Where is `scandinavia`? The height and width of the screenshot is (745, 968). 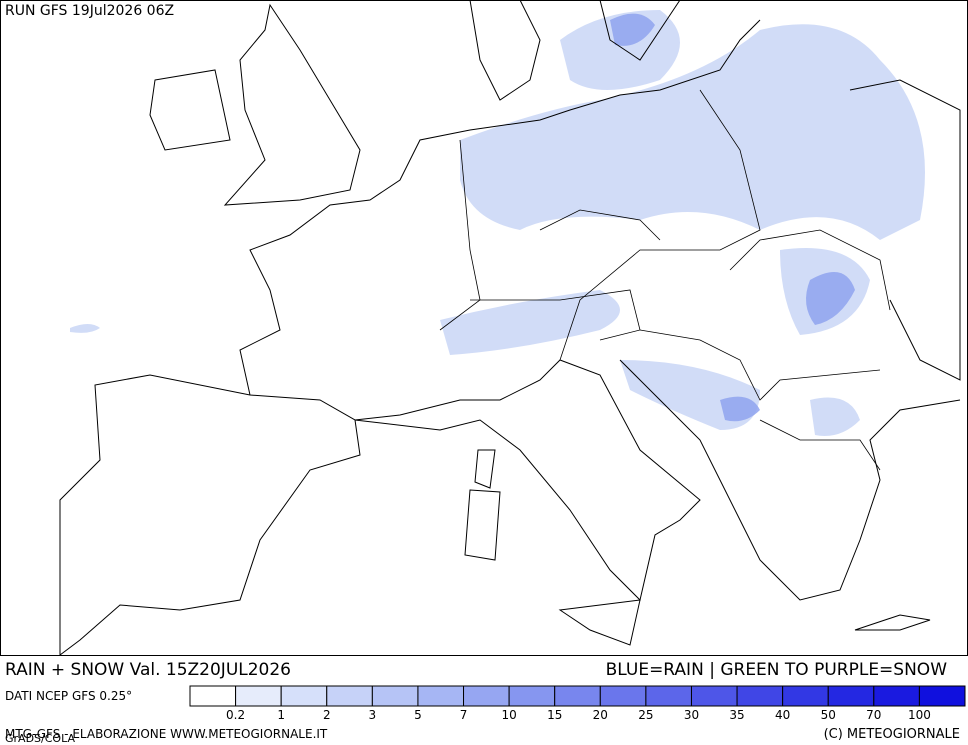
scandinavia is located at coordinates (640, 30).